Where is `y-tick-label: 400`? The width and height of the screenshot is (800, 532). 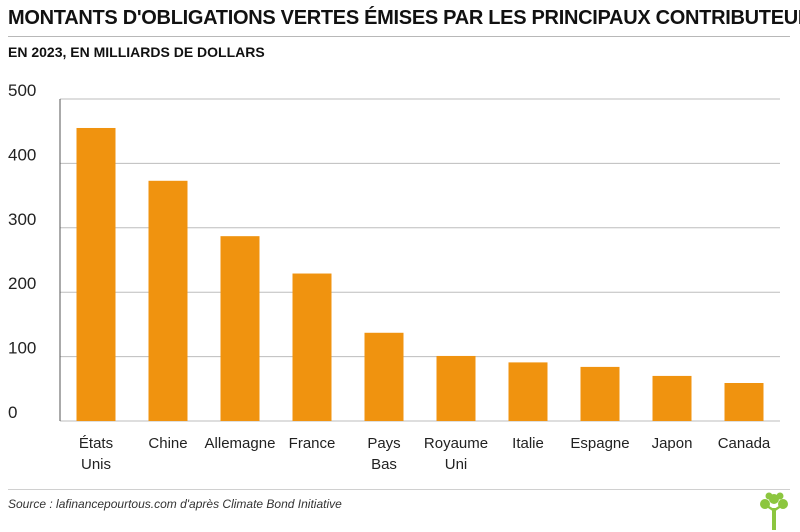
y-tick-label: 400 is located at coordinates (22, 154).